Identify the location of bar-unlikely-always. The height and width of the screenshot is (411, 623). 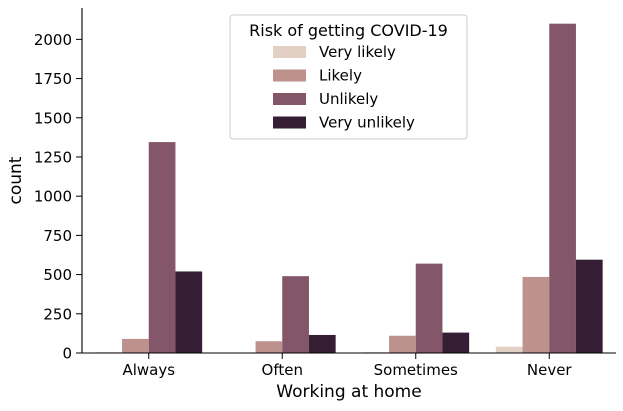
(162, 247).